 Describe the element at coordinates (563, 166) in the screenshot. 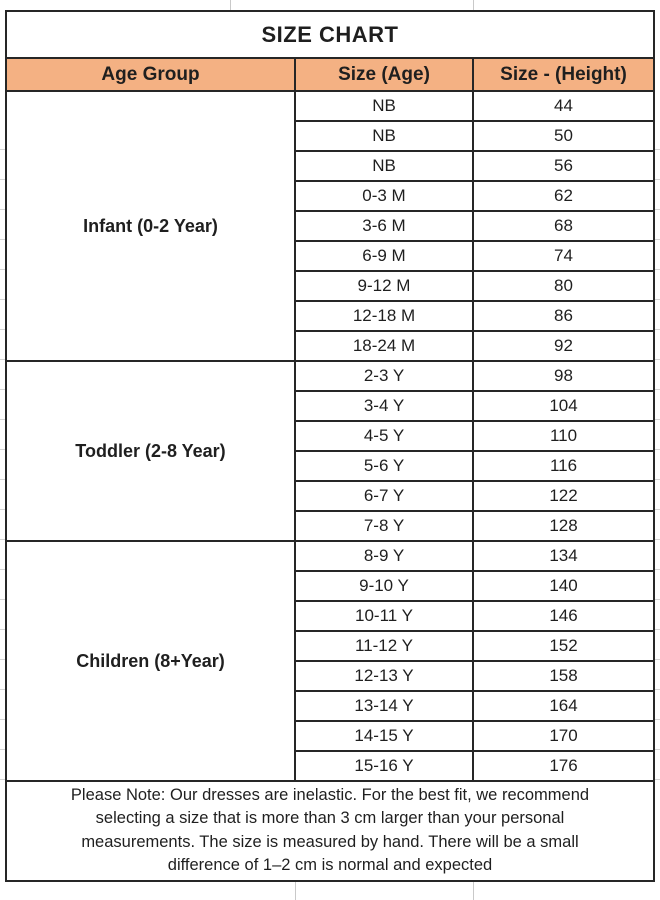

I see `height-cell: 56` at that location.